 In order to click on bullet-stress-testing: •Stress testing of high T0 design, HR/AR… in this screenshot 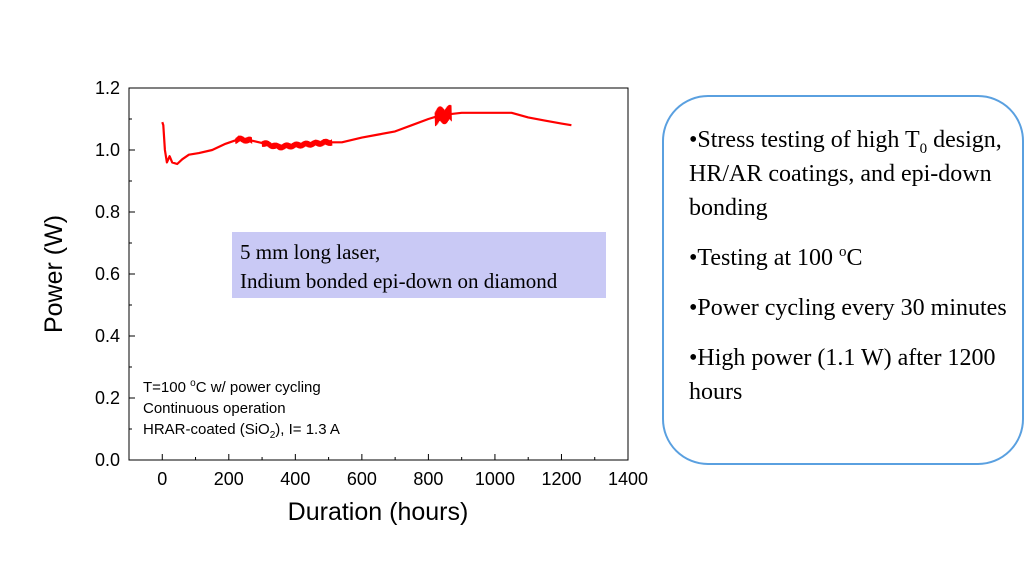, I will do `click(845, 174)`.